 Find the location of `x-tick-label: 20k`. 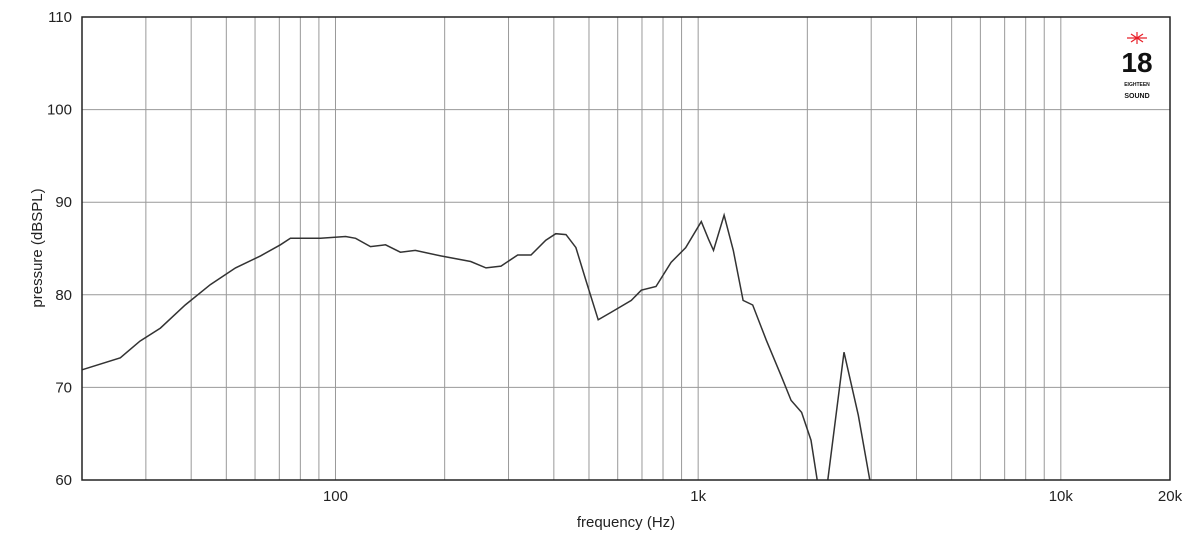

x-tick-label: 20k is located at coordinates (1170, 496).